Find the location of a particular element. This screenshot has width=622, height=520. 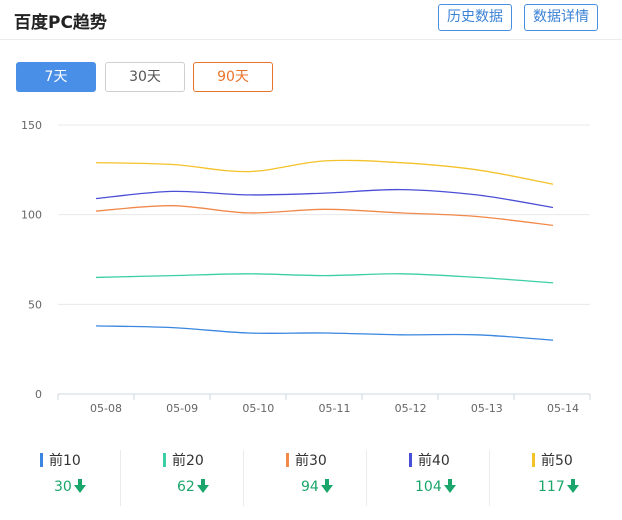

legend-value: 104 is located at coordinates (435, 487).